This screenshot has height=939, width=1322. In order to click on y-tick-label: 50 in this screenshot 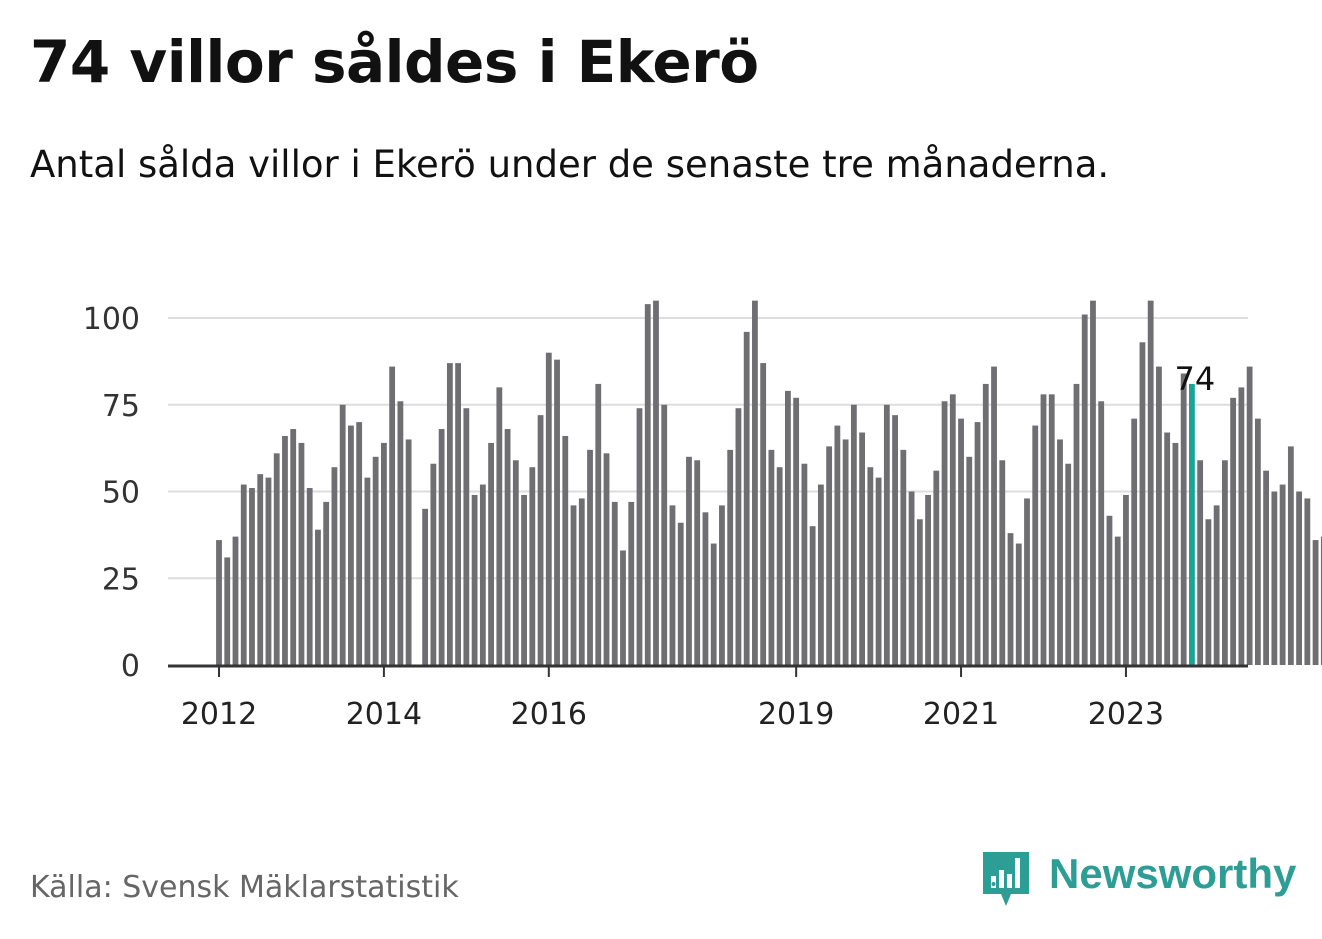, I will do `click(121, 493)`.